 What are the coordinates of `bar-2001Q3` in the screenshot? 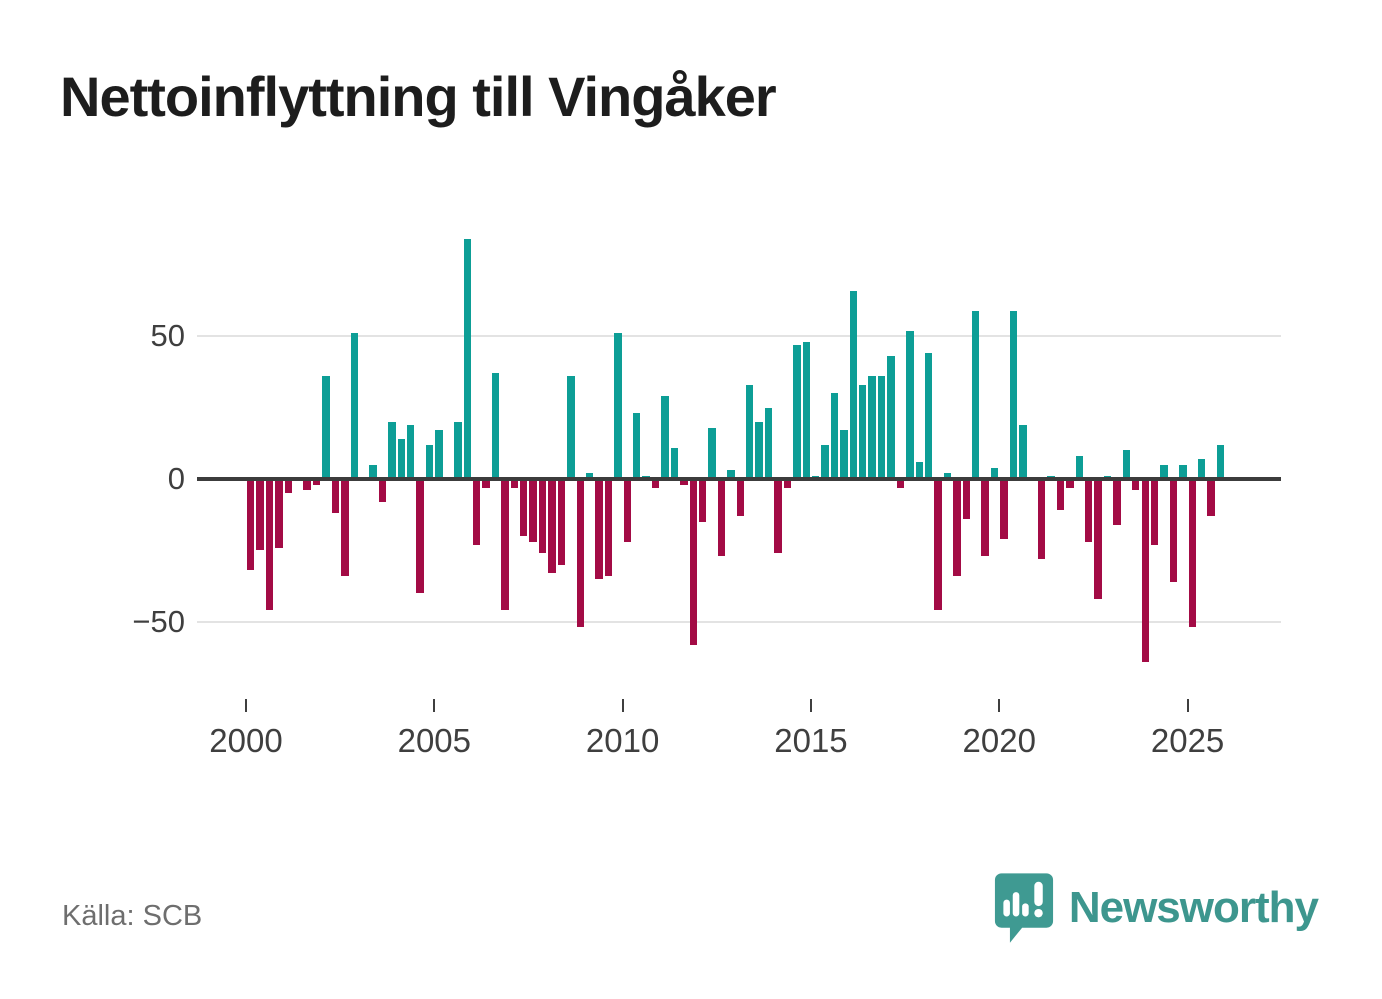 It's located at (307, 485).